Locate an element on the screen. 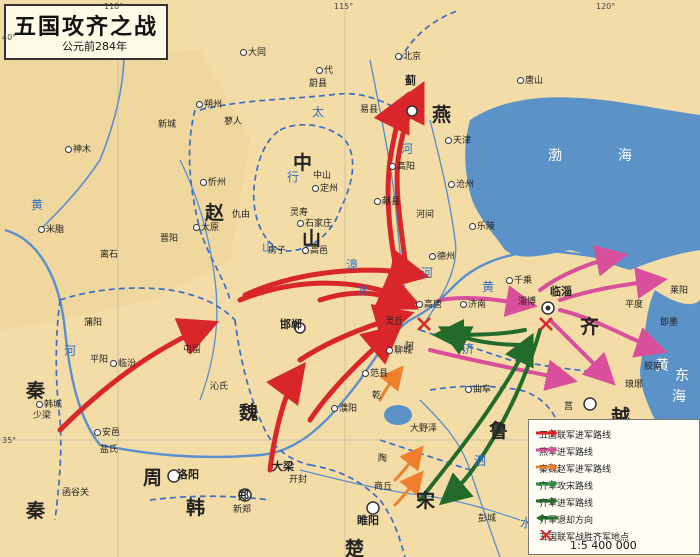 Image resolution: width=700 pixels, height=557 pixels. sea-hai: 海 is located at coordinates (625, 156).